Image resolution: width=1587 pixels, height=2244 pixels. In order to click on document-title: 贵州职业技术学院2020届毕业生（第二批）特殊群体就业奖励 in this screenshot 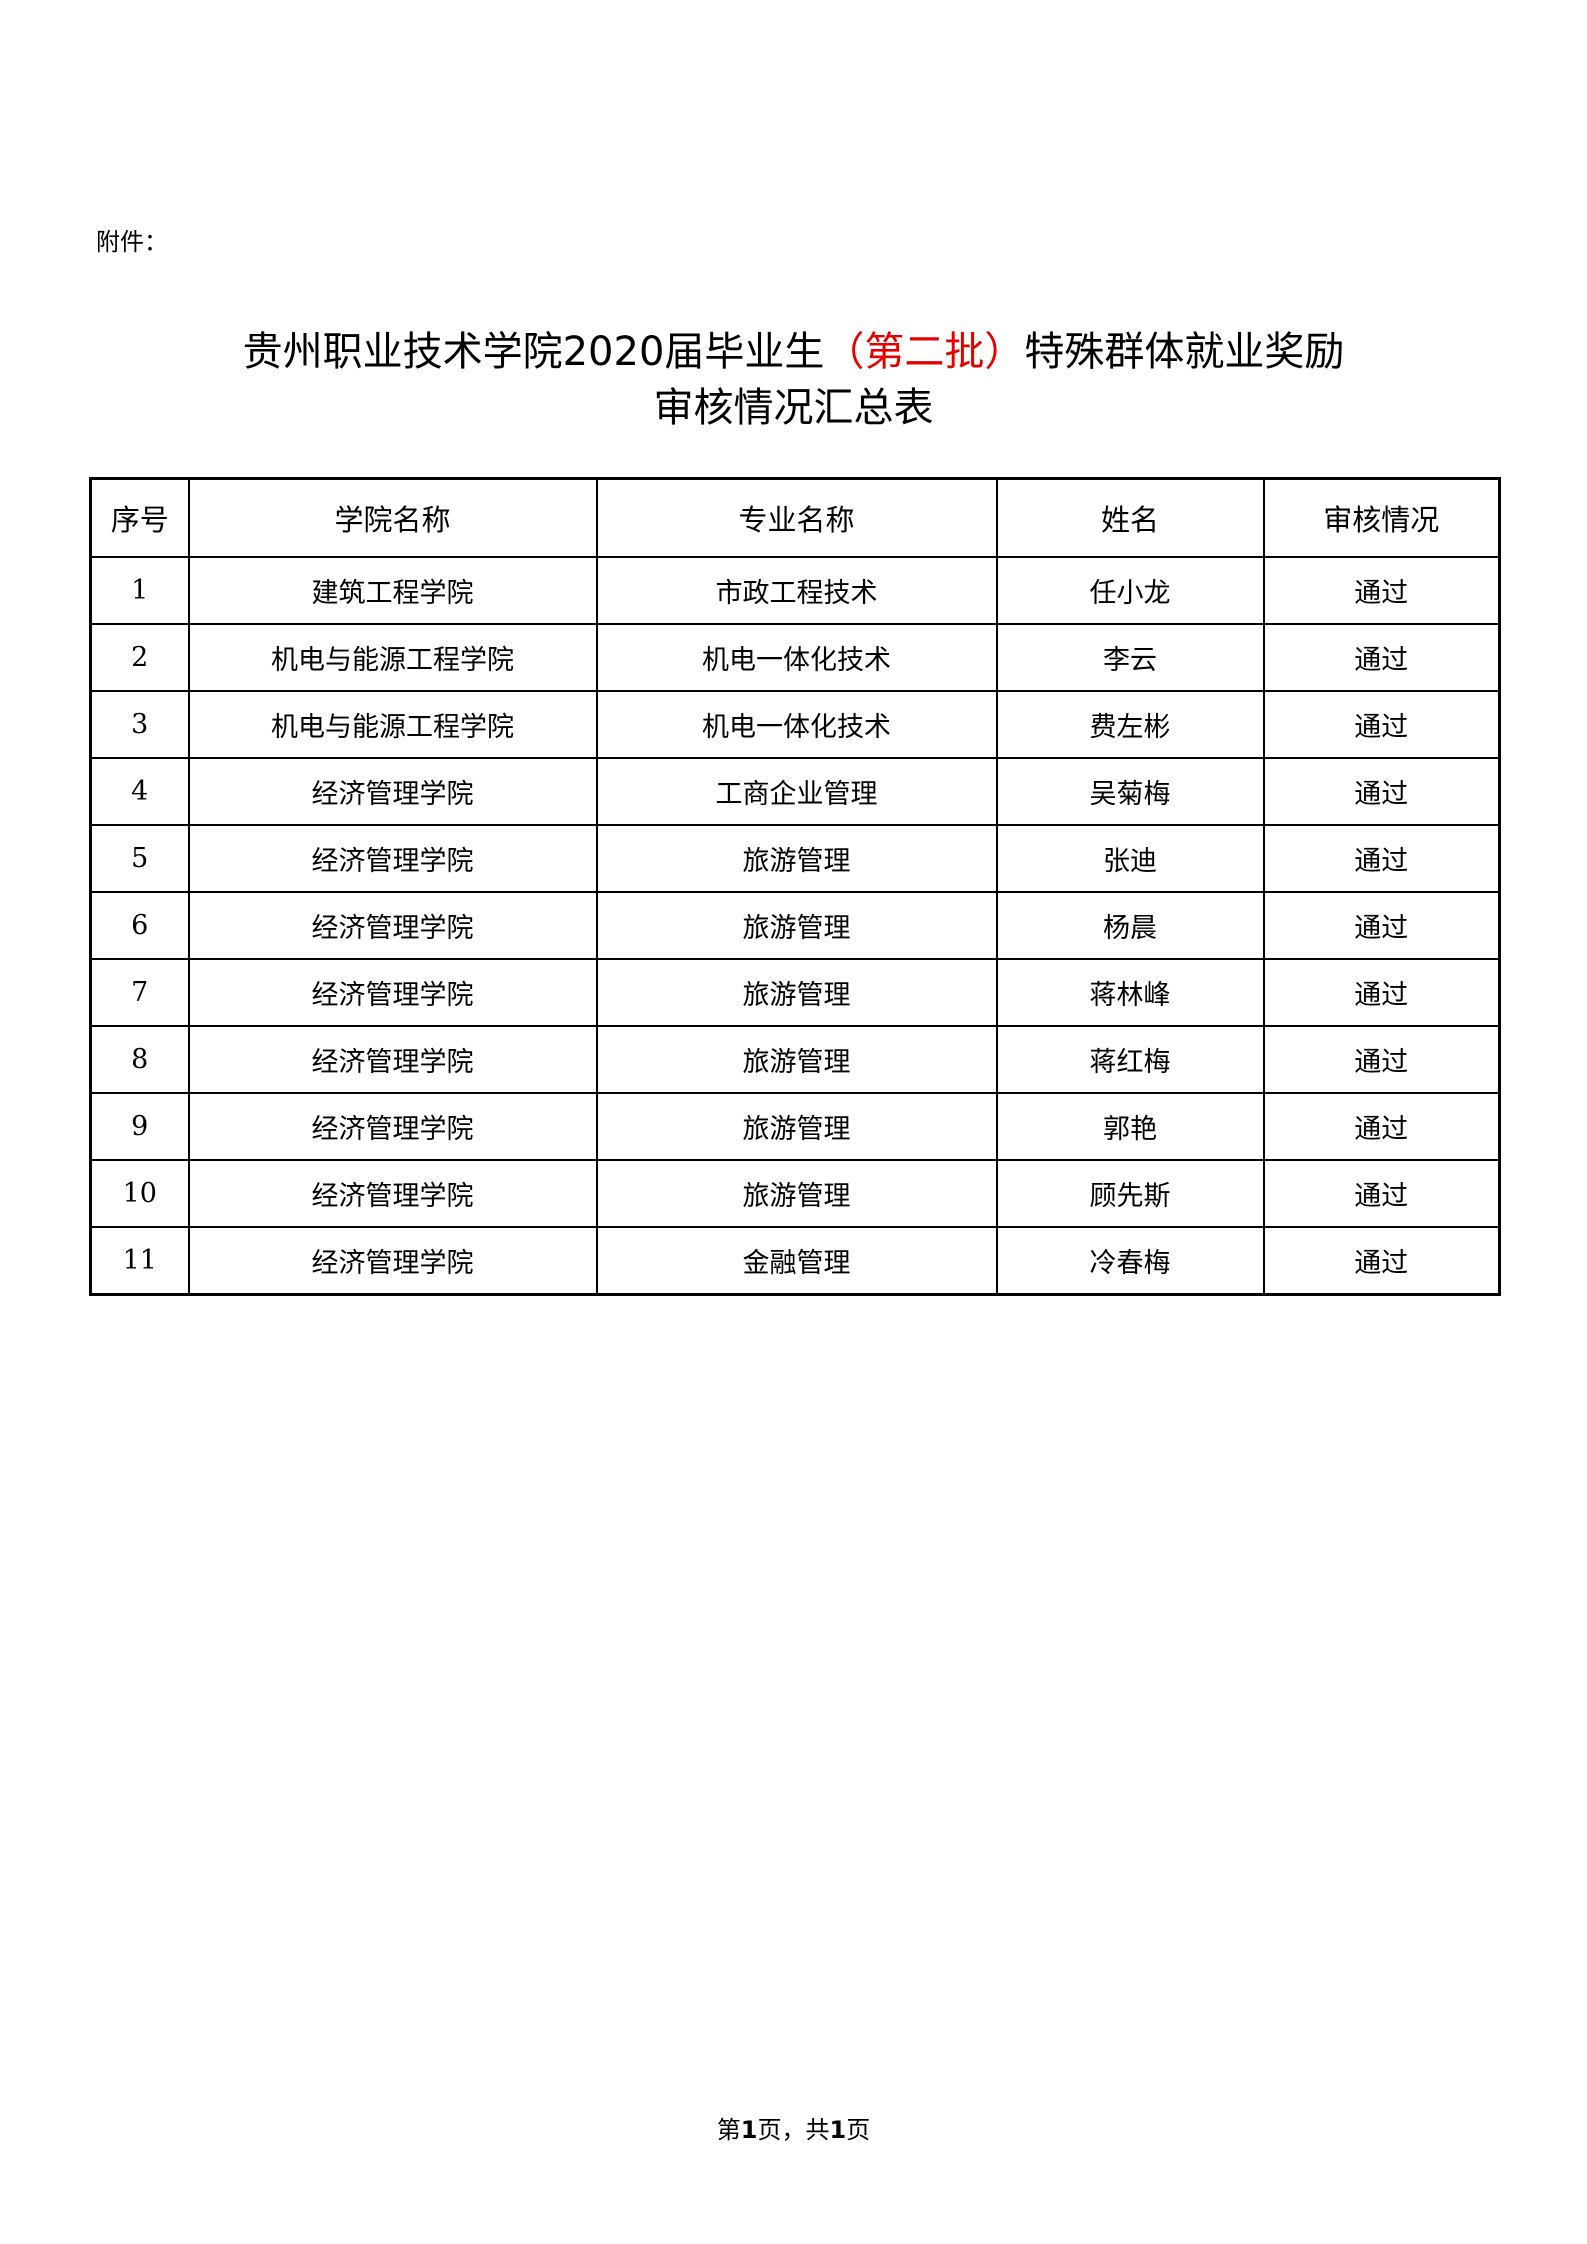, I will do `click(793, 352)`.